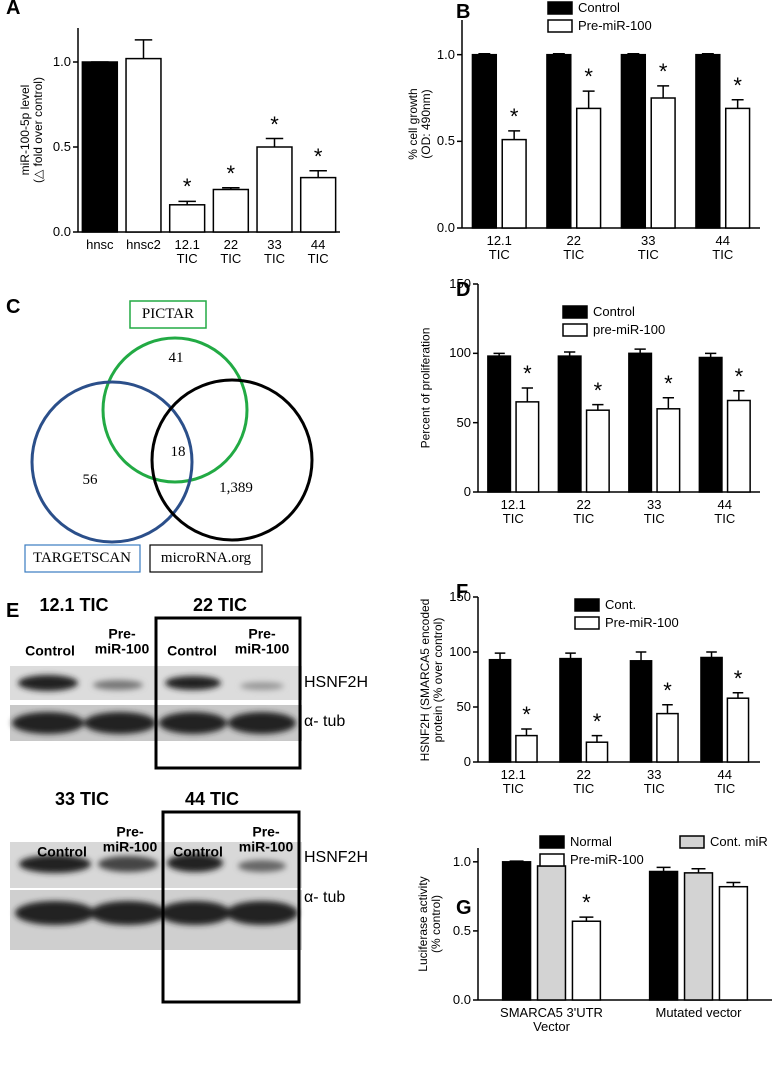  I want to click on venn-count: 56, so click(90, 479).